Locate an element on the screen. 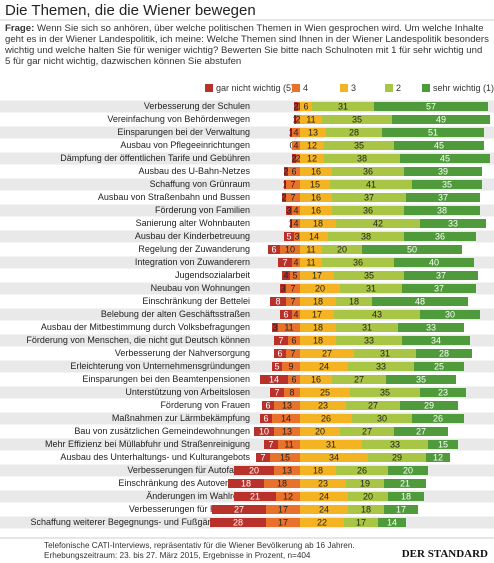 The image size is (494, 563). legend-label: 4 is located at coordinates (305, 88).